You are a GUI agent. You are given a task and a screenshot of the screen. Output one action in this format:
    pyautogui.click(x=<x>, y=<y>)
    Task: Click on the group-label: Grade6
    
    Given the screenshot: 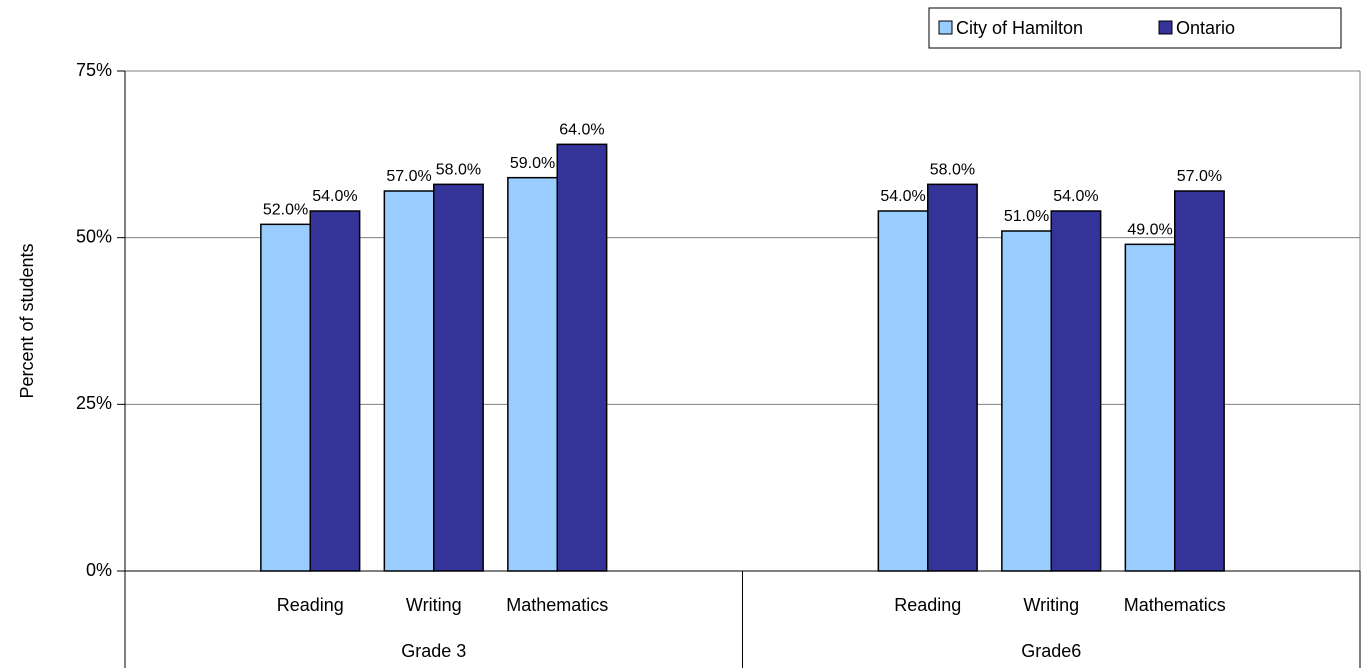 What is the action you would take?
    pyautogui.click(x=1051, y=651)
    